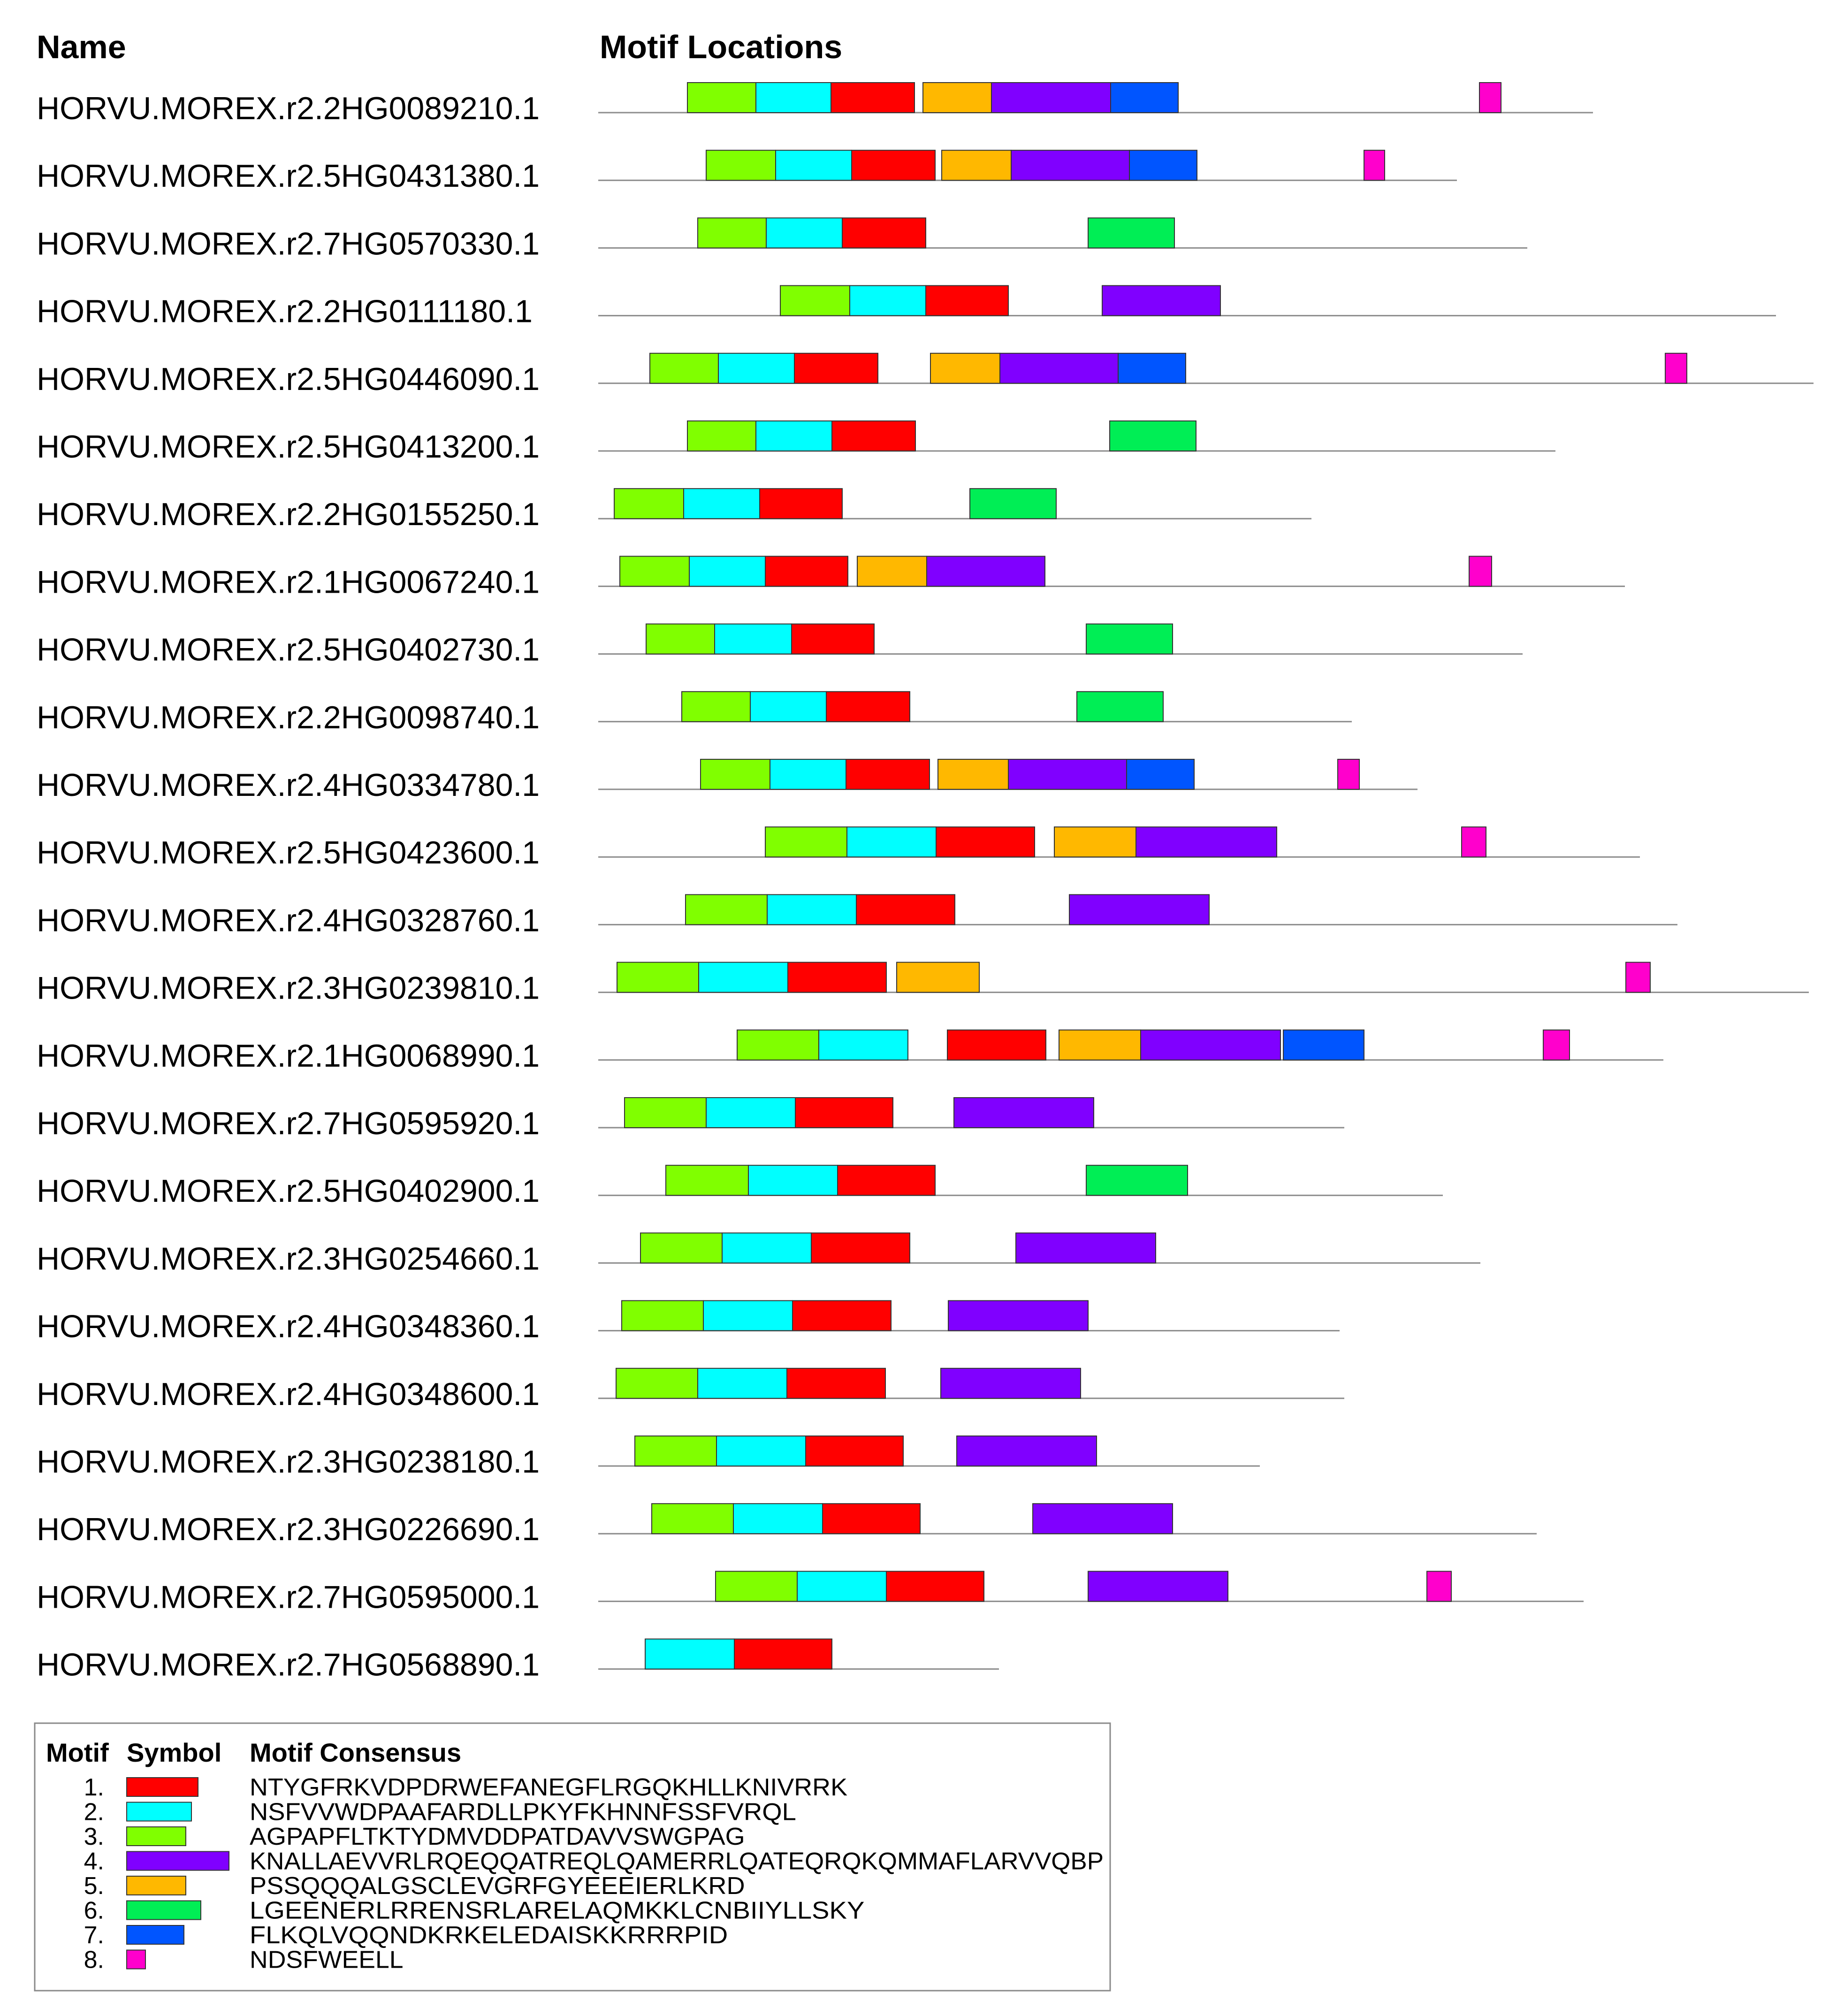 This screenshot has height=2016, width=1829. Describe the element at coordinates (497, 1886) in the screenshot. I see `legend-motif-consensus: PSSQQQALGSCLEVGRFGYEEEIERLKRD` at that location.